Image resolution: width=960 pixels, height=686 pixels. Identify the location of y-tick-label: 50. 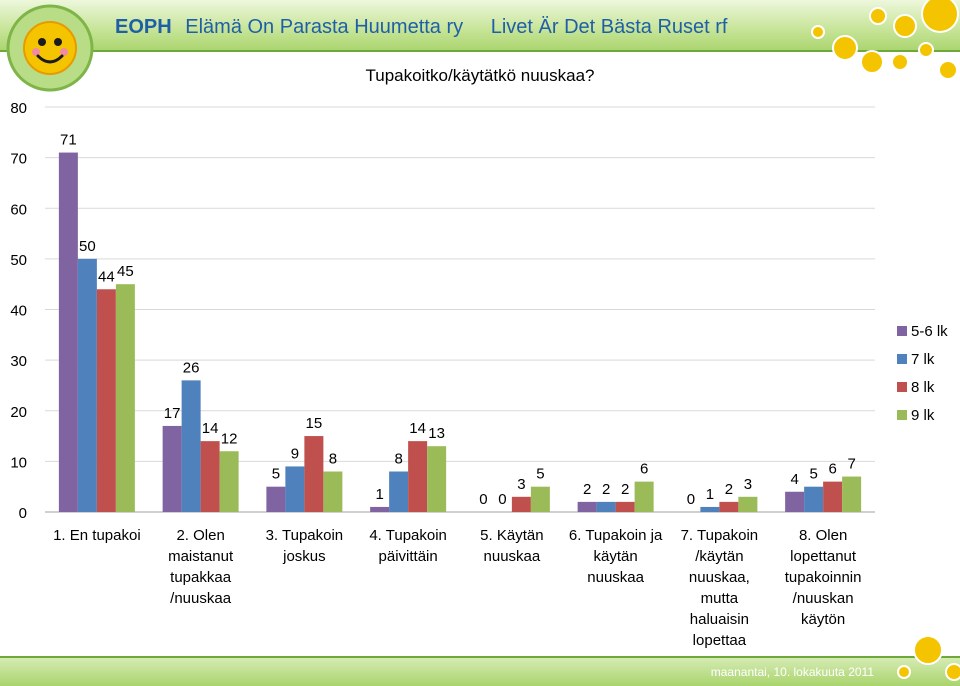
(18, 260).